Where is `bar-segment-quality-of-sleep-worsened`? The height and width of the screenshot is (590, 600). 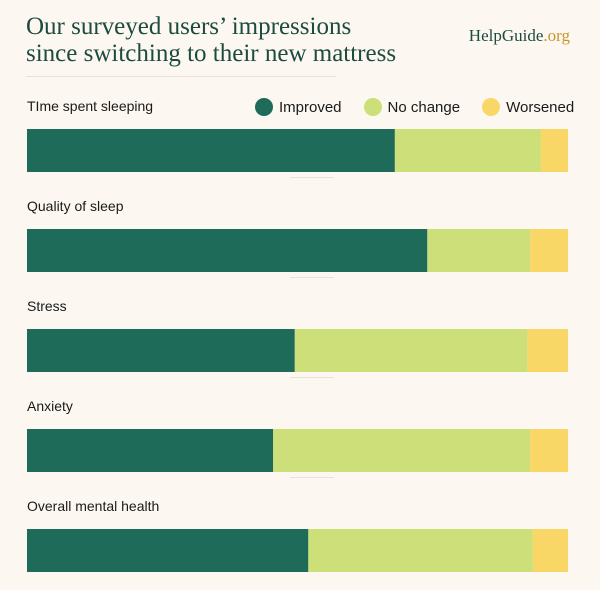 bar-segment-quality-of-sleep-worsened is located at coordinates (549, 250).